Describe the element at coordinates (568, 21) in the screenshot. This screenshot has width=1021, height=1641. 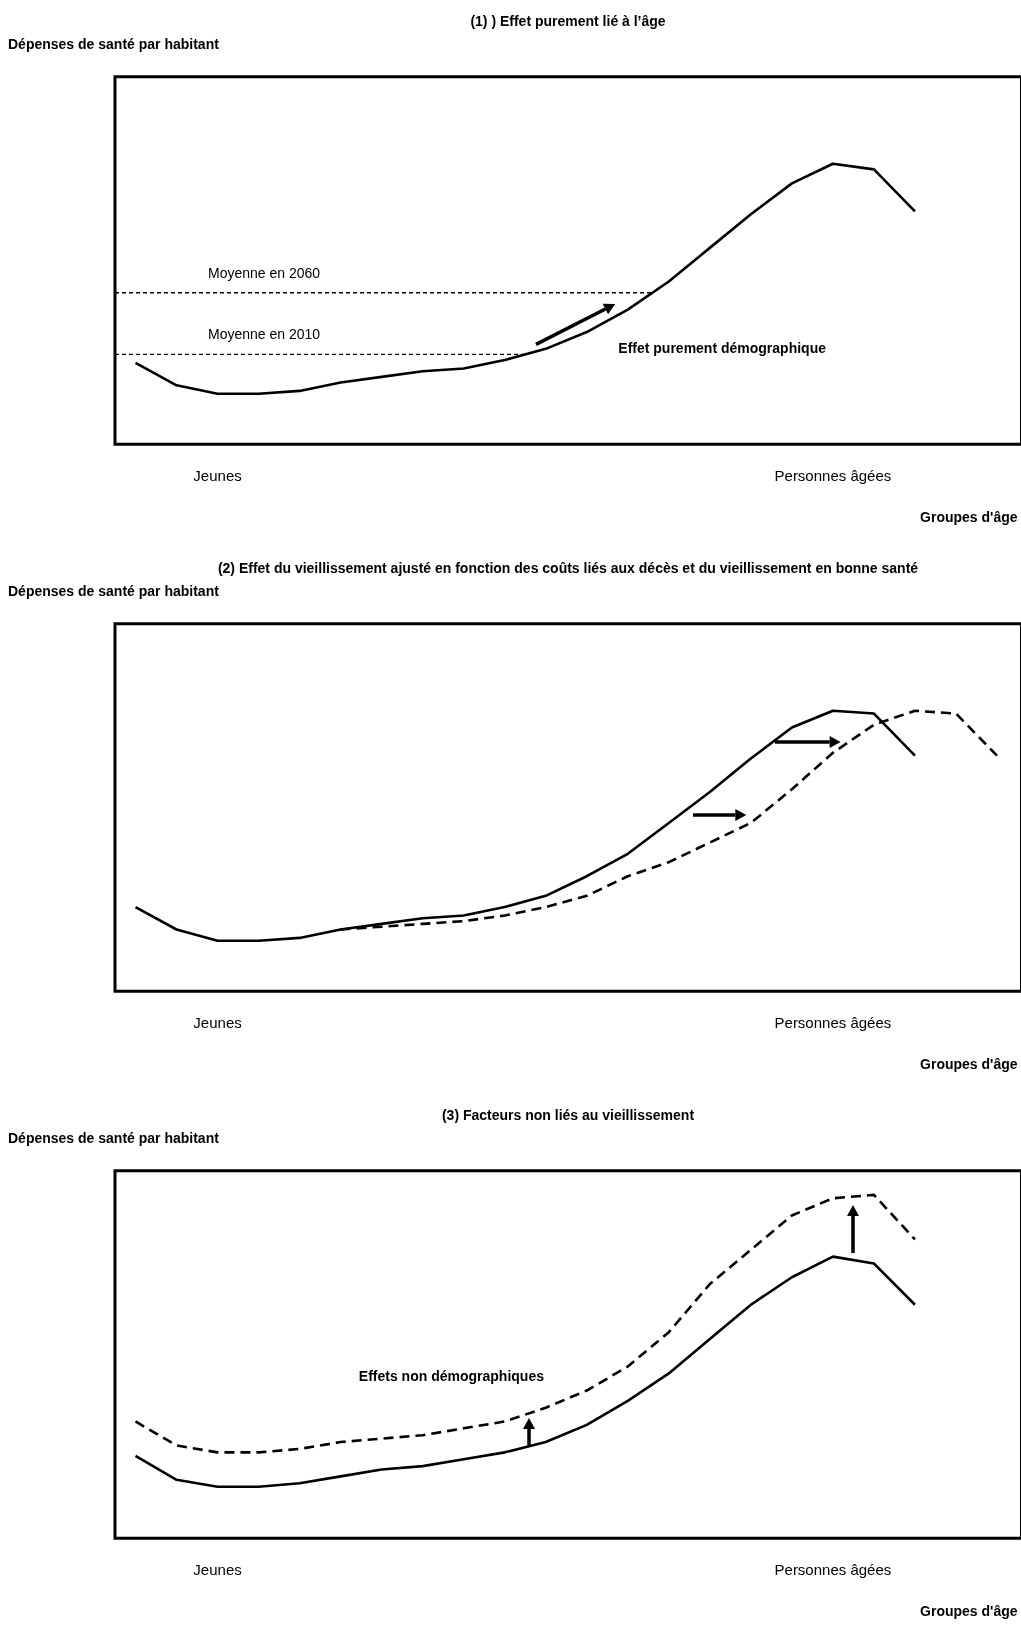
I see `chart-title: (1) ) Effet purement lié à l’âge` at that location.